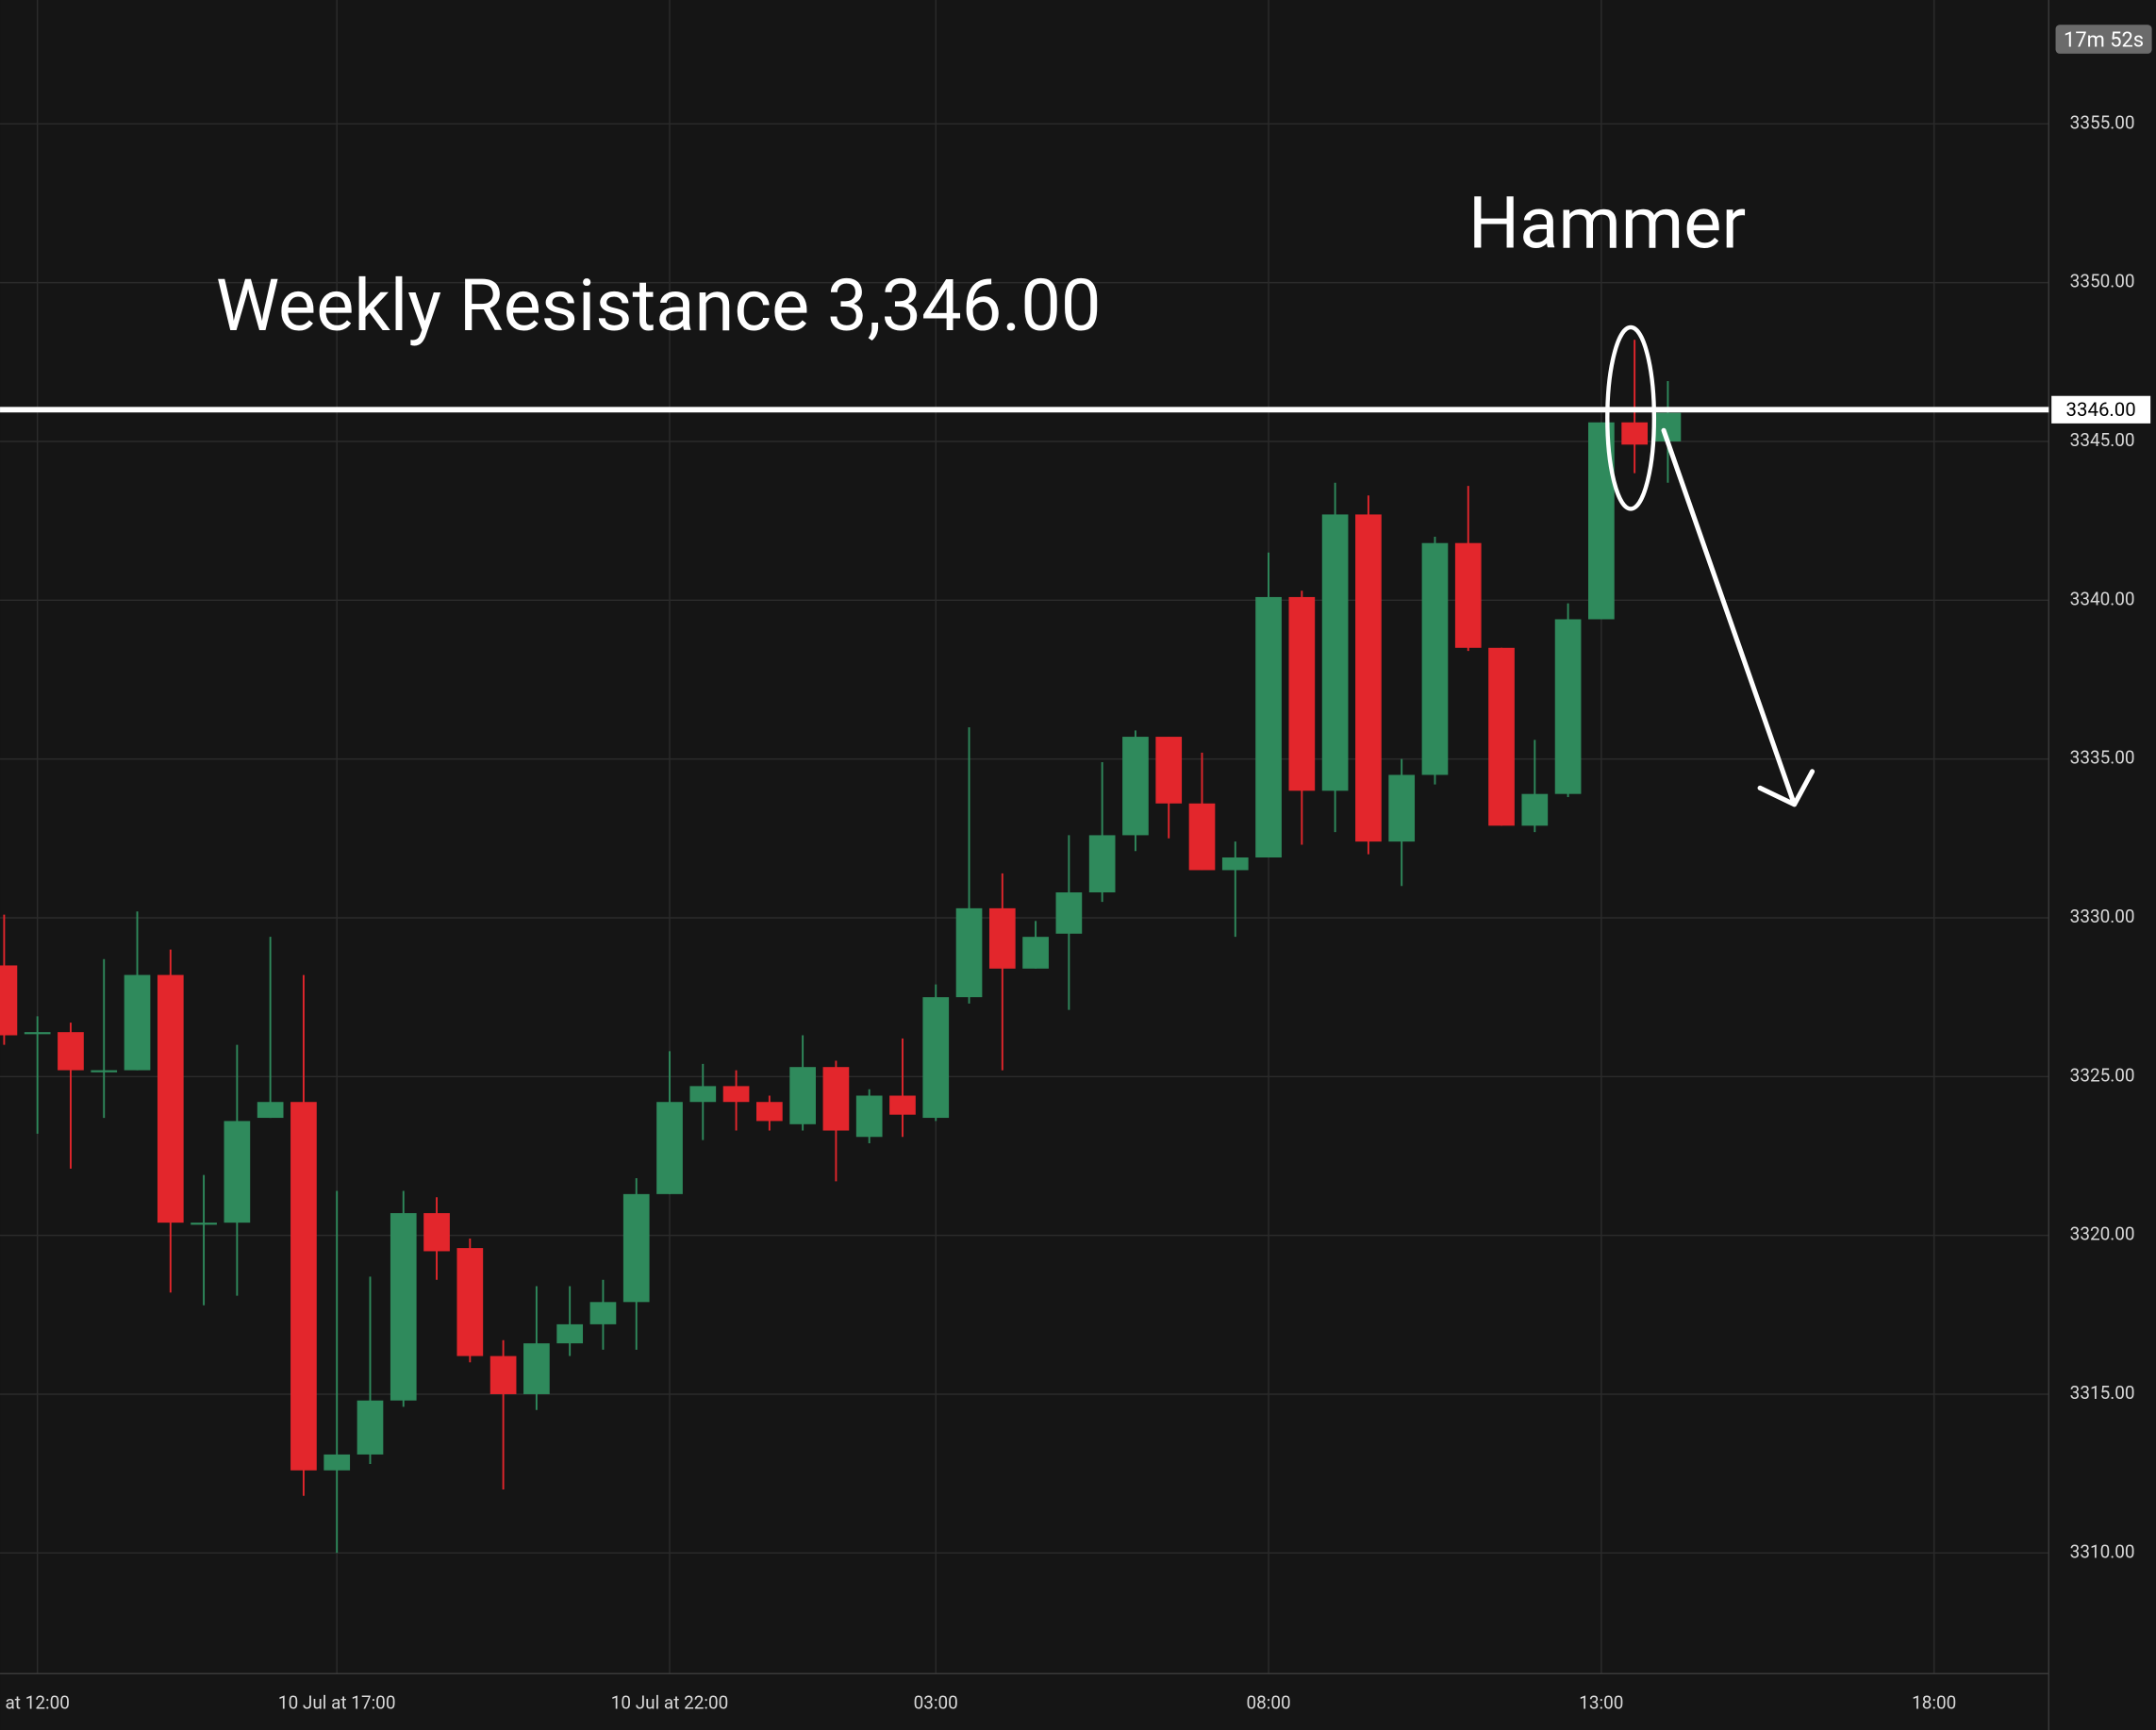 The image size is (2156, 1730). I want to click on overlay: 3346.00, so click(1075, 409).